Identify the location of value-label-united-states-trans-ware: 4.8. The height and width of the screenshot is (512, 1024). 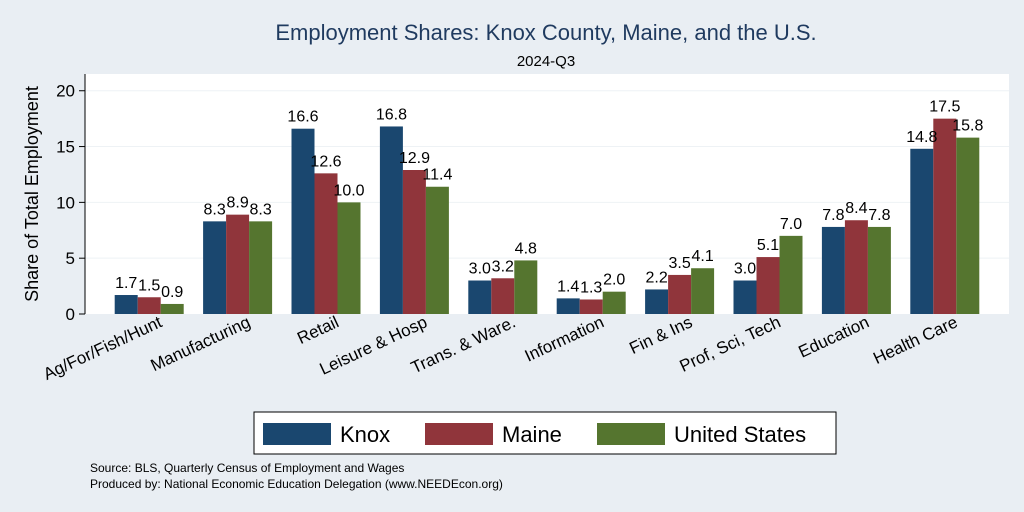
(526, 248).